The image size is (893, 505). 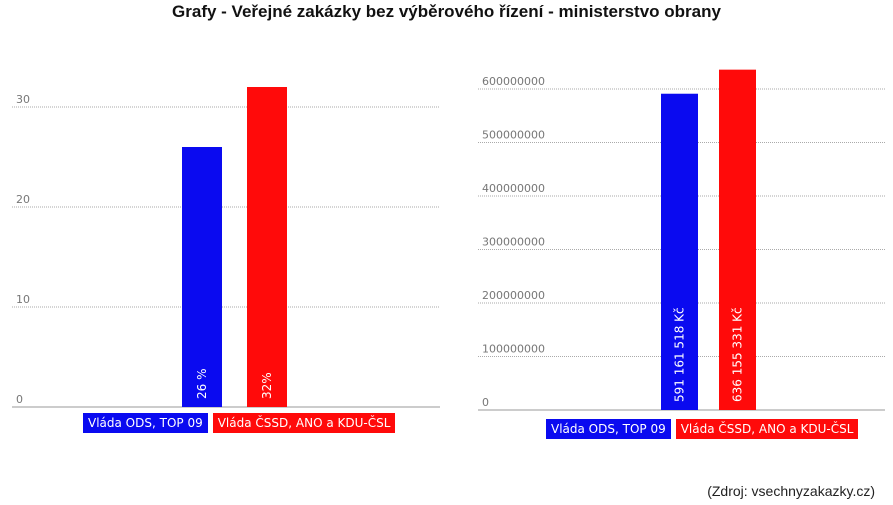 I want to click on y-tick-label: 600000000, so click(x=513, y=81).